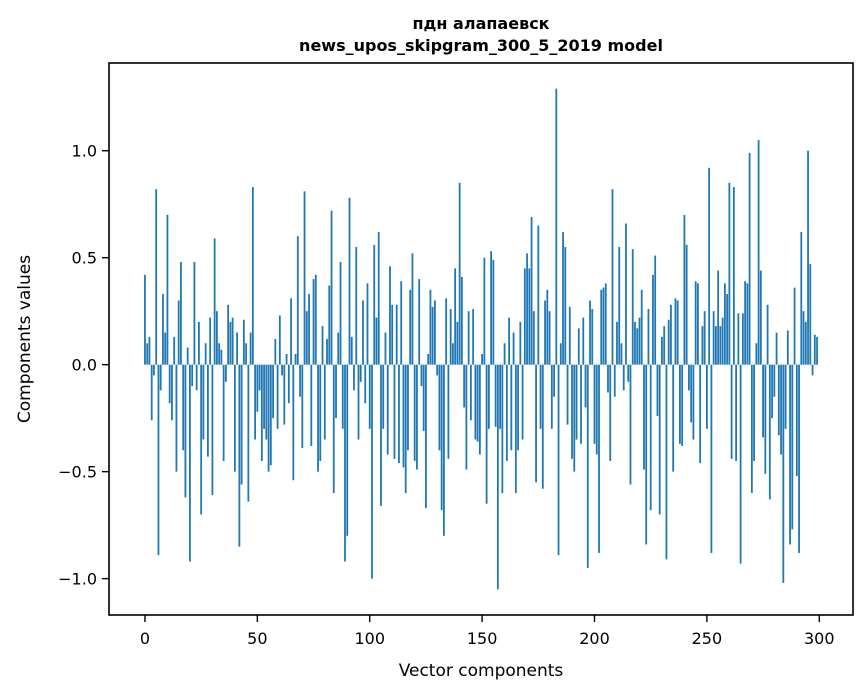  I want to click on y-tick-label: 0.0, so click(84, 365).